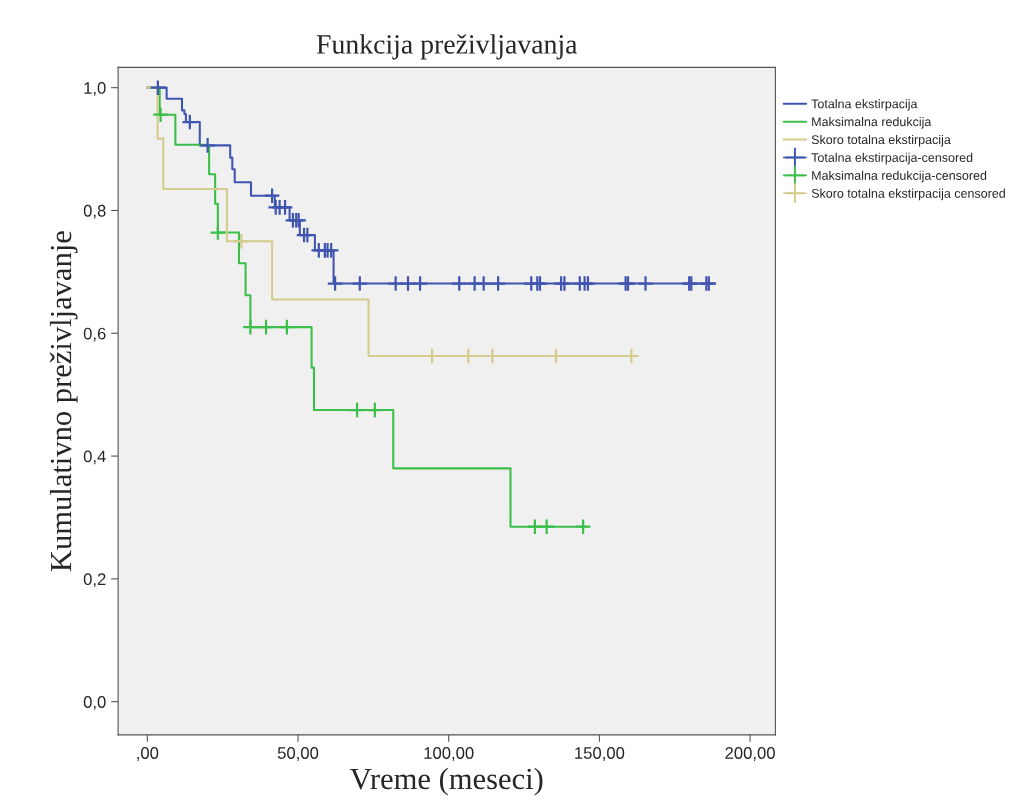 This screenshot has height=812, width=1027. I want to click on x-tick-label: 50,00, so click(298, 754).